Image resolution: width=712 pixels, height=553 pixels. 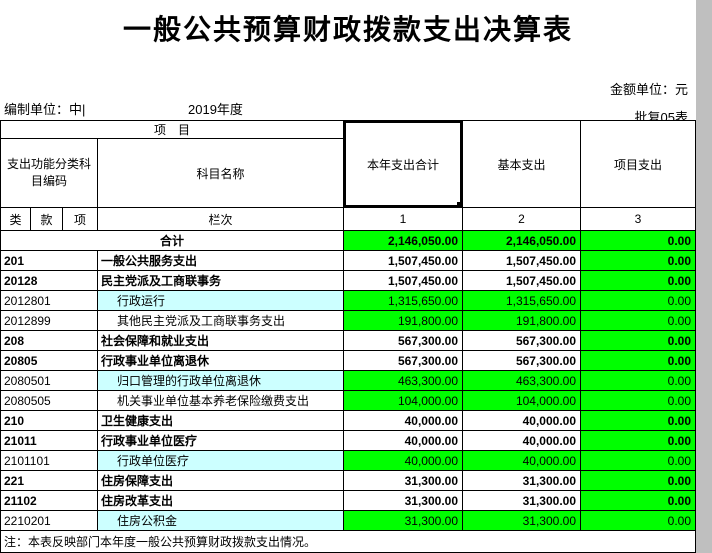 I want to click on item-header-cell: 项, so click(x=80, y=219).